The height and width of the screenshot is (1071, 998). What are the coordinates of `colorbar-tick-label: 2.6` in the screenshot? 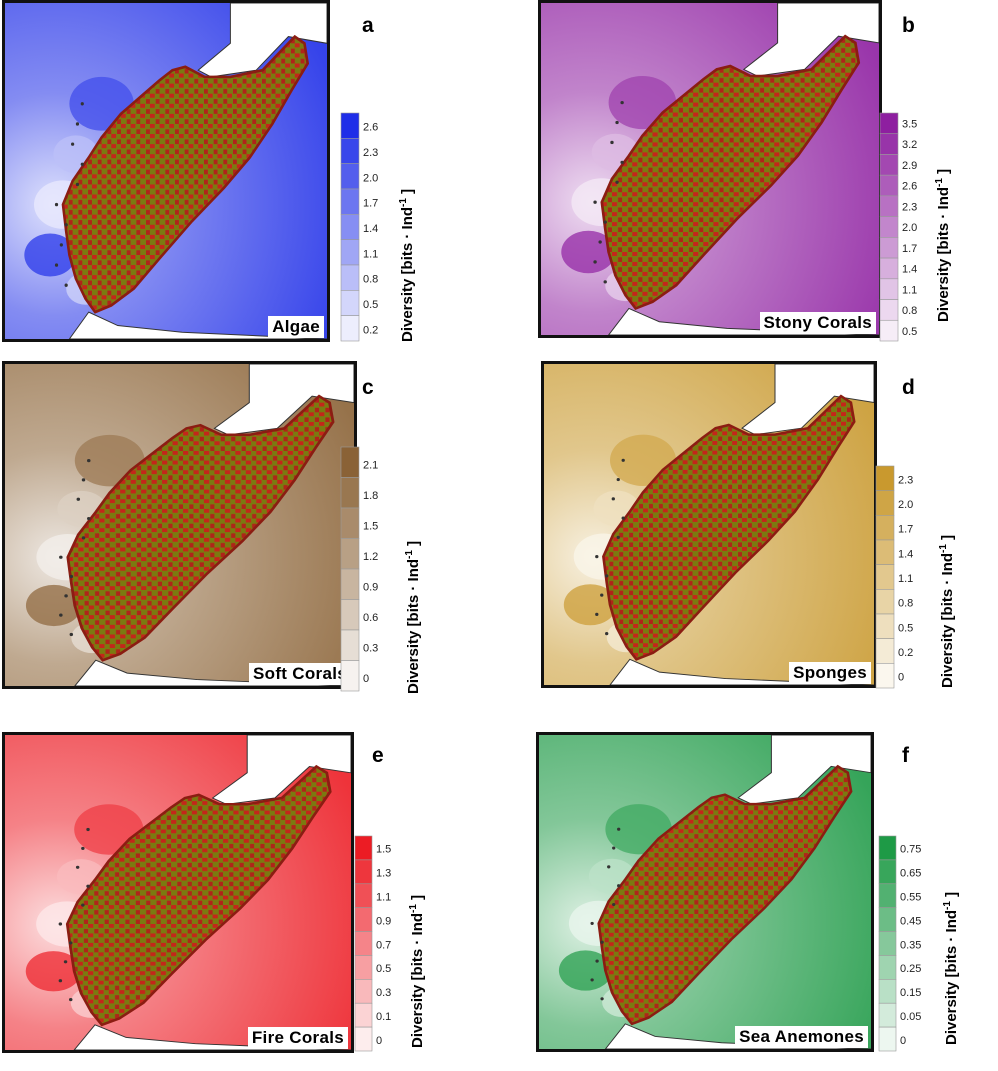 It's located at (909, 187).